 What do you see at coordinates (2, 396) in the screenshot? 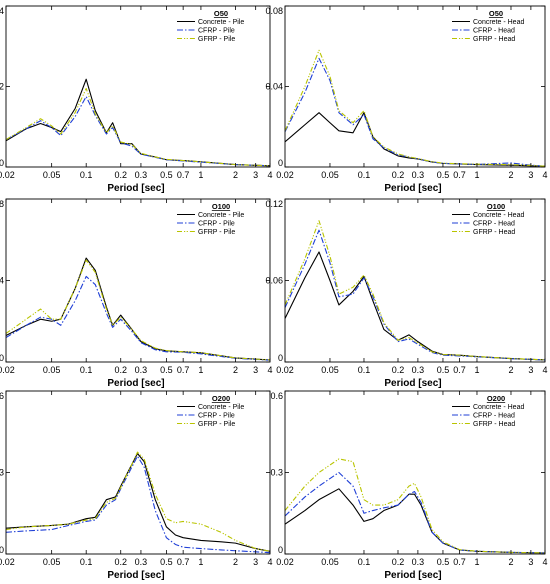
I see `y-tick-label: 0.6` at bounding box center [2, 396].